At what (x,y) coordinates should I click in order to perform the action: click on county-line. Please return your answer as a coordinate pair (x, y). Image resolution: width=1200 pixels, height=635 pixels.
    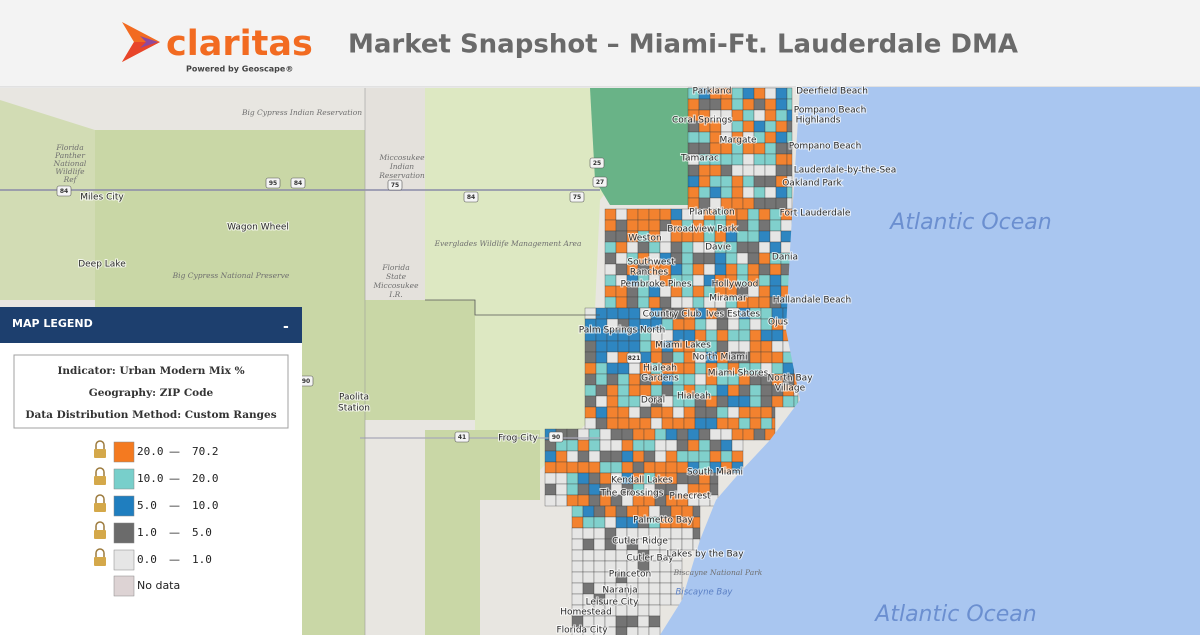
    Looking at the image, I should click on (512, 307).